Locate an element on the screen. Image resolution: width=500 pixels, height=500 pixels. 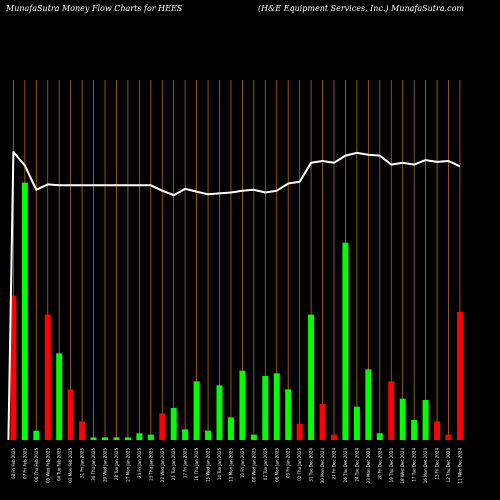
x-tick-label: 17 Tue Dec 2024 is located at coordinates (414, 465).